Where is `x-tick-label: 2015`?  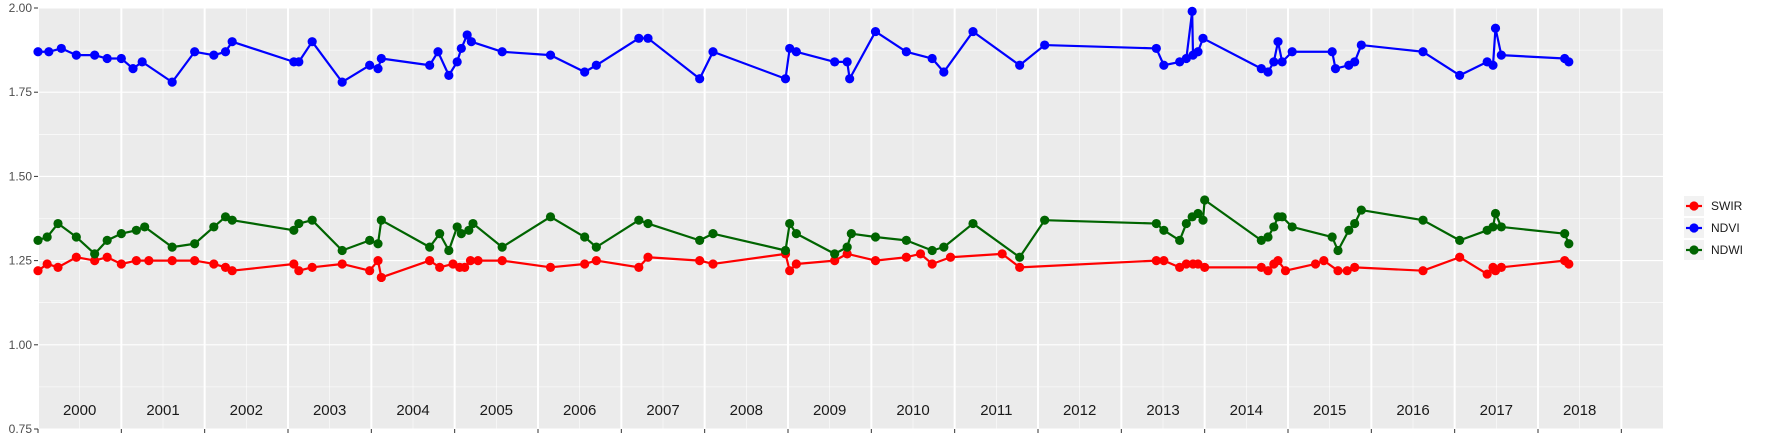
x-tick-label: 2015 is located at coordinates (1329, 410).